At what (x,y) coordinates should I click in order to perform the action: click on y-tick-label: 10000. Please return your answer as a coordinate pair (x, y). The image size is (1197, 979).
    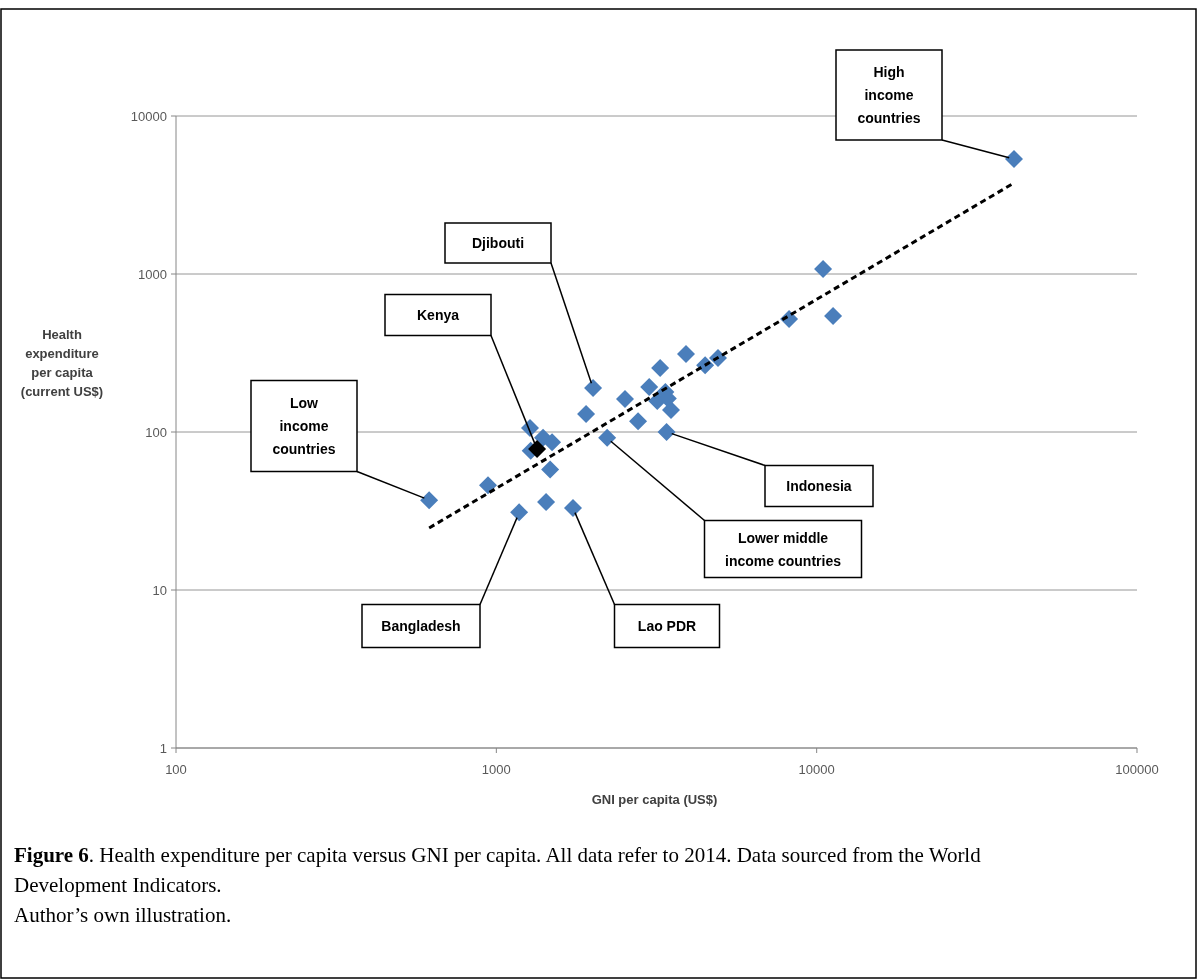
    Looking at the image, I should click on (148, 116).